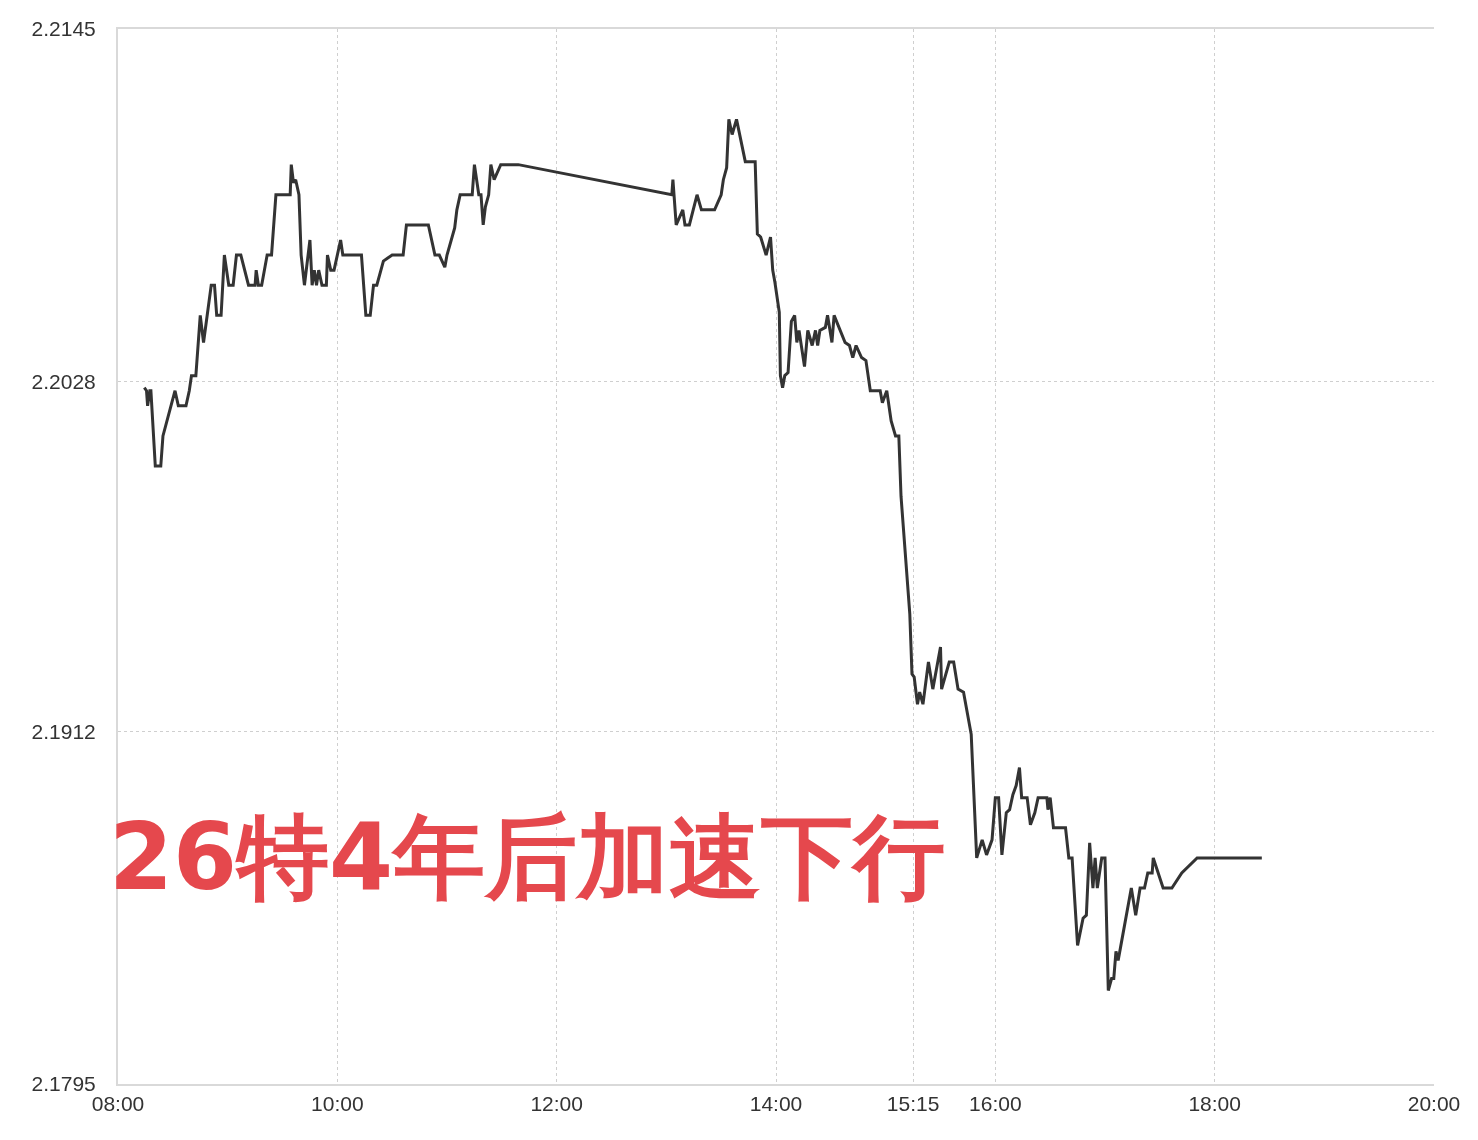 This screenshot has width=1478, height=1140. Describe the element at coordinates (63, 731) in the screenshot. I see `y-tick-label: 2.1912` at that location.